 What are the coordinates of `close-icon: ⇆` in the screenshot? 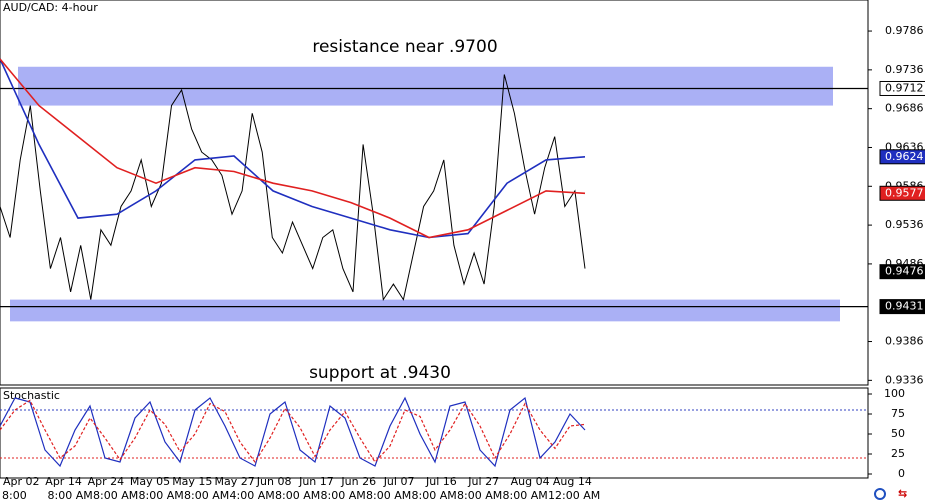 It's located at (902, 493).